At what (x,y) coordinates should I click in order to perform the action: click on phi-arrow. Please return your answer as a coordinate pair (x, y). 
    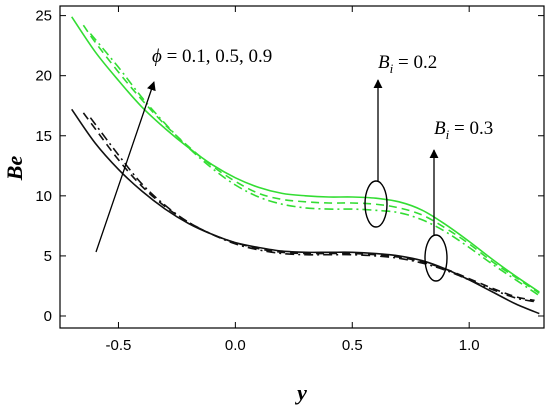
    Looking at the image, I should click on (125, 167).